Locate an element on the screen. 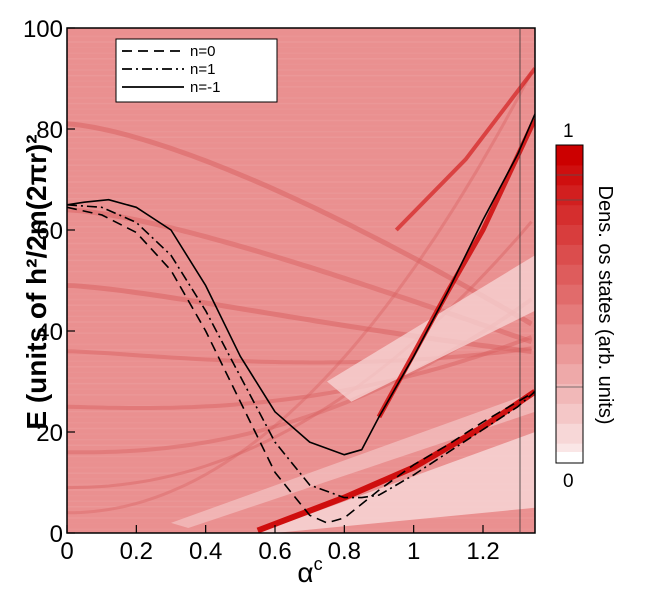  x-axis-title-superscript: c is located at coordinates (318, 564).